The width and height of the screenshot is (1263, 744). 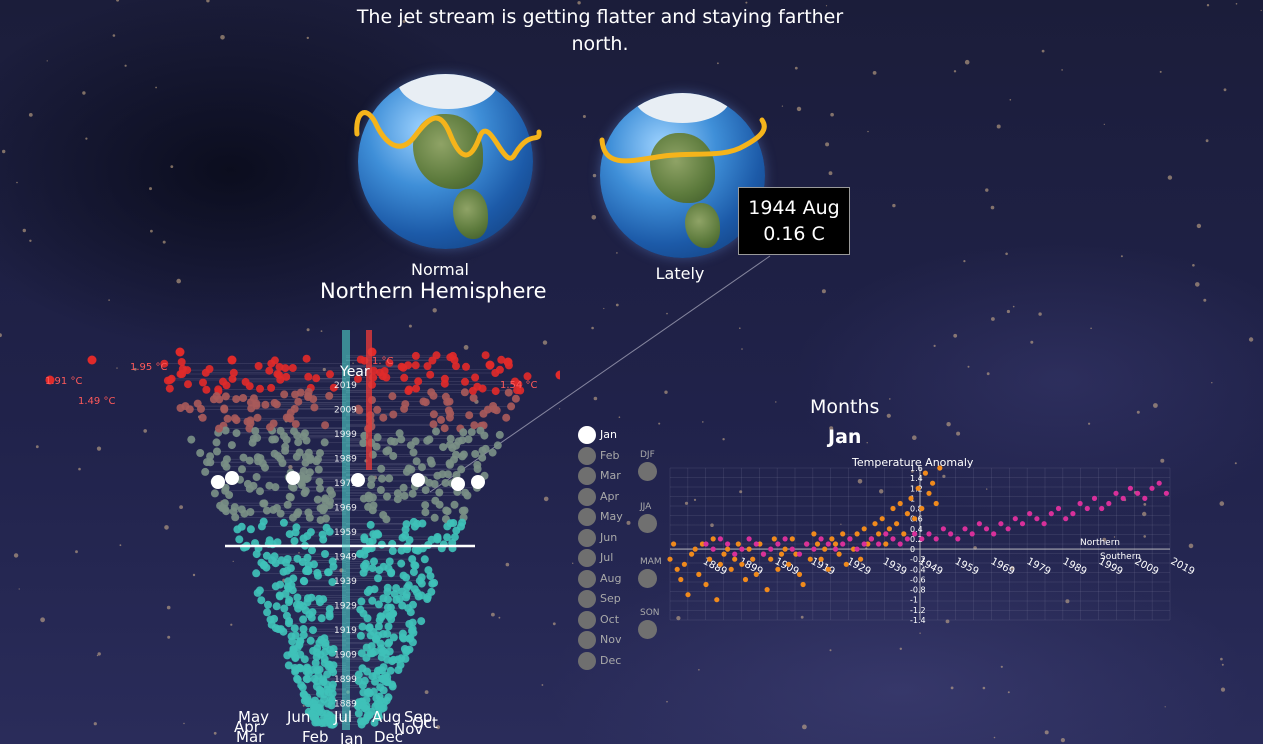 What do you see at coordinates (916, 468) in the screenshot?
I see `y-tick-label: 1.6` at bounding box center [916, 468].